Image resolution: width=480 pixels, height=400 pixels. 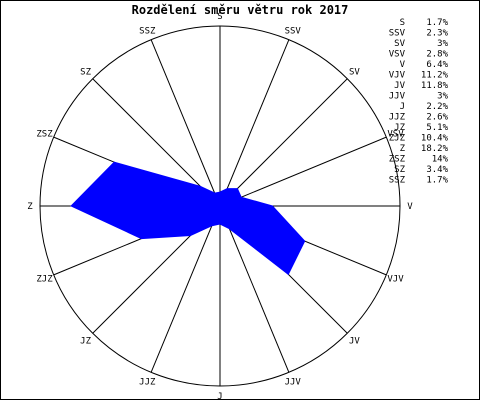 What do you see at coordinates (399, 128) in the screenshot?
I see `legend-label-jz: JZ` at bounding box center [399, 128].